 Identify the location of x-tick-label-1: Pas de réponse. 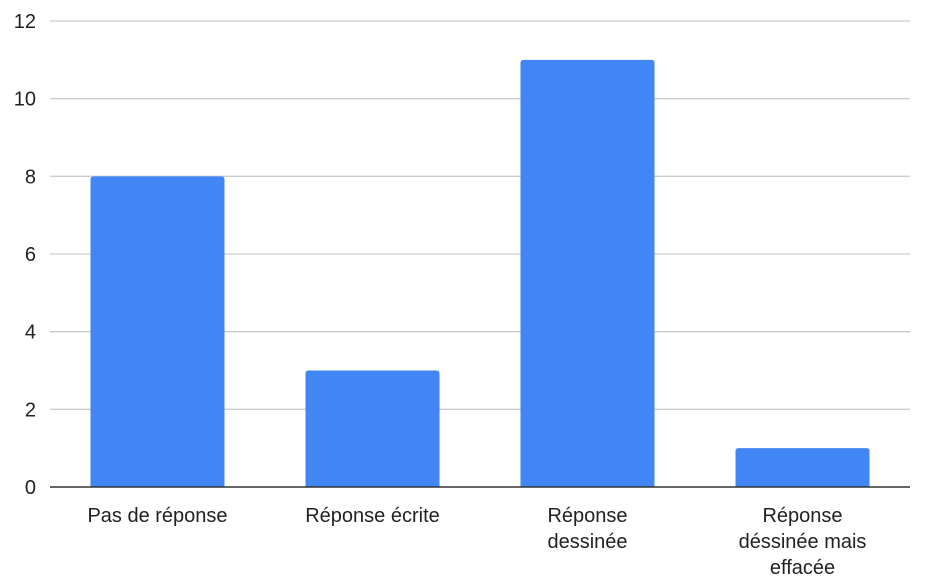
(157, 516).